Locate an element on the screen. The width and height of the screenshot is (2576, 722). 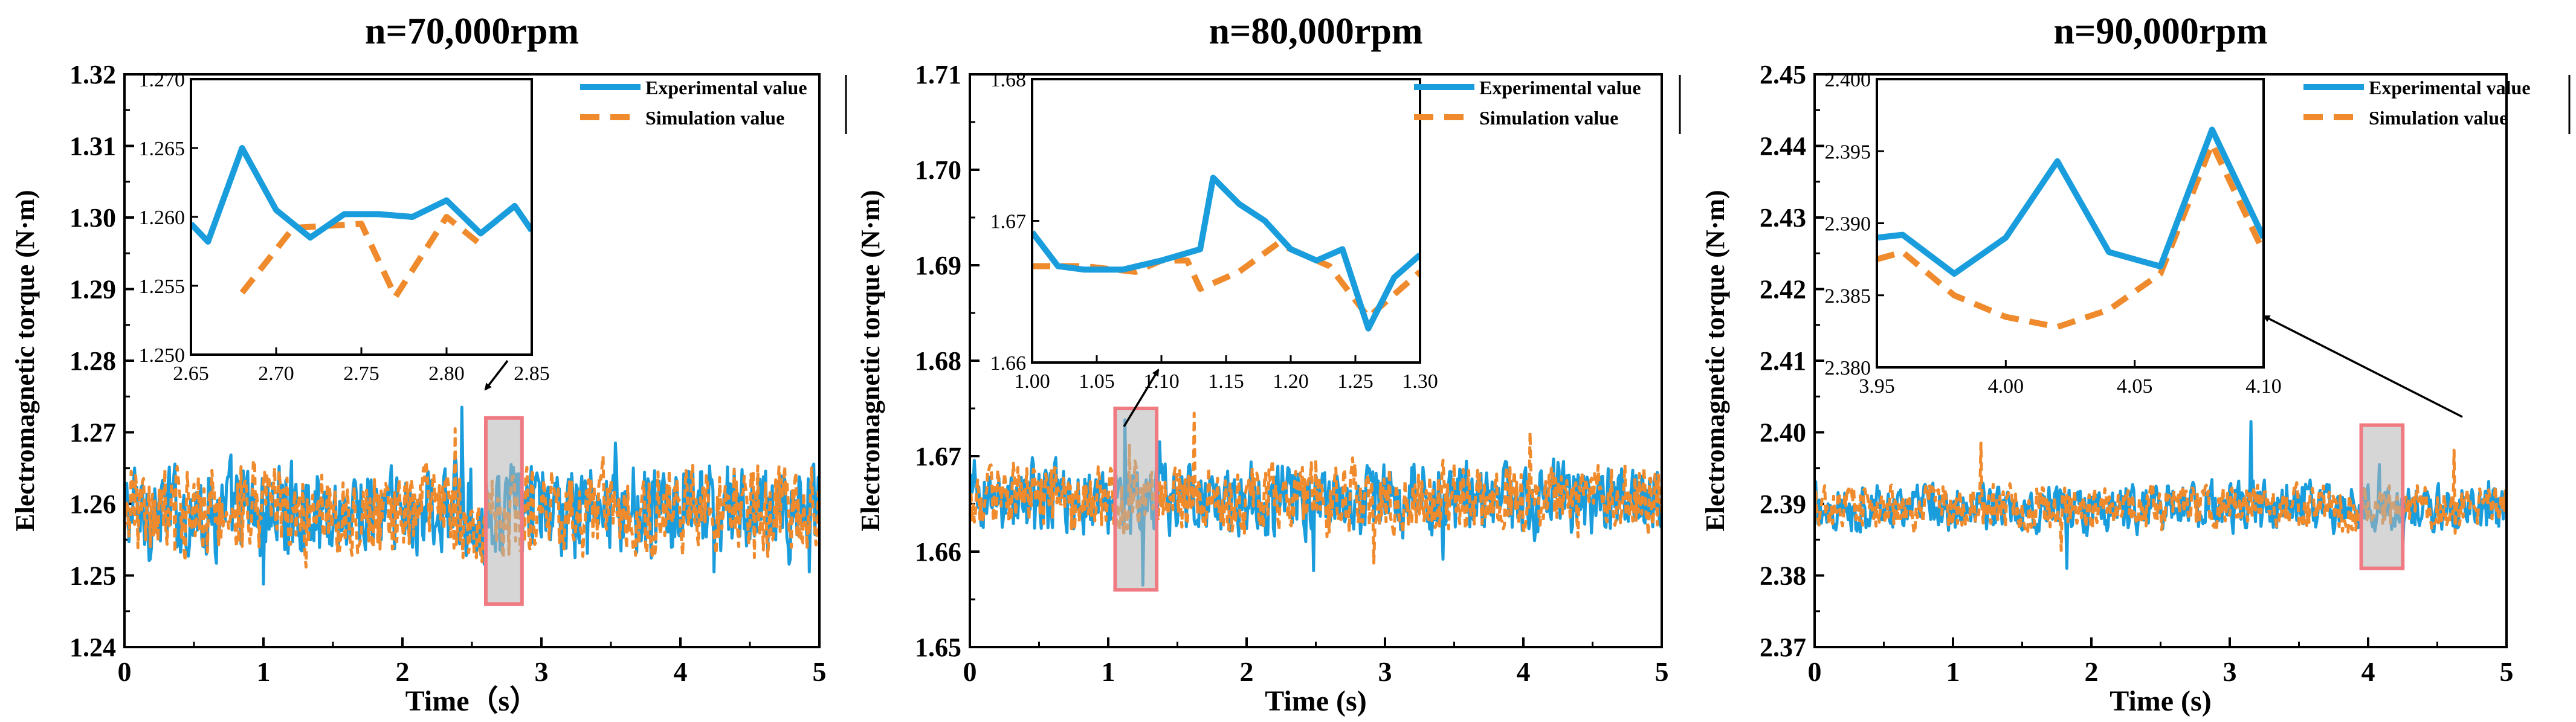
inset-x-tick-label: 1.30 is located at coordinates (1420, 382).